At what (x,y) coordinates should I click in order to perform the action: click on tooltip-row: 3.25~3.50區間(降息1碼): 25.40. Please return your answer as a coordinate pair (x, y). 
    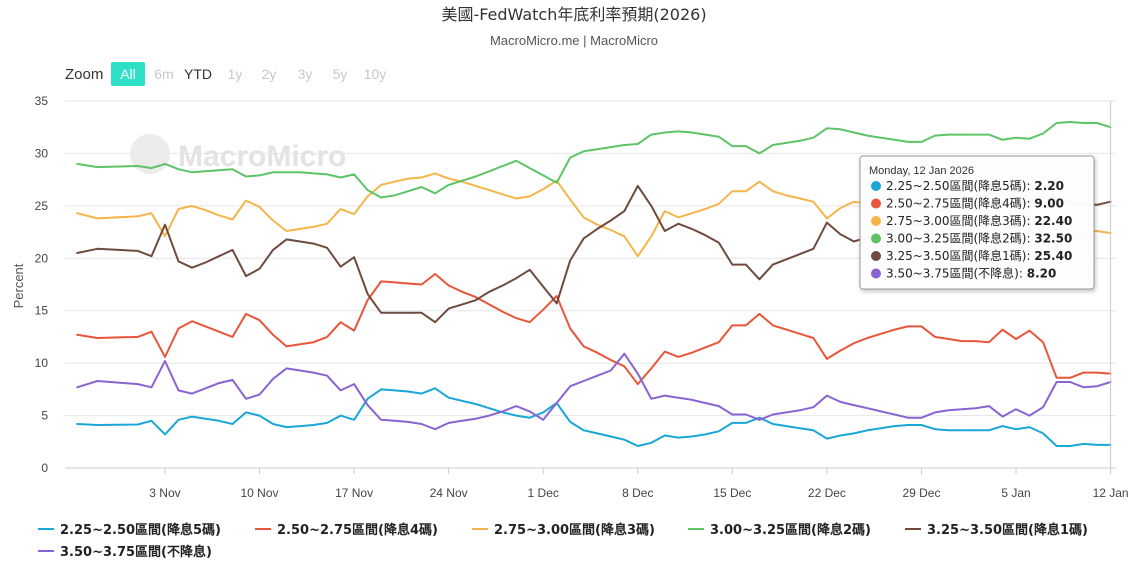
    Looking at the image, I should click on (979, 255).